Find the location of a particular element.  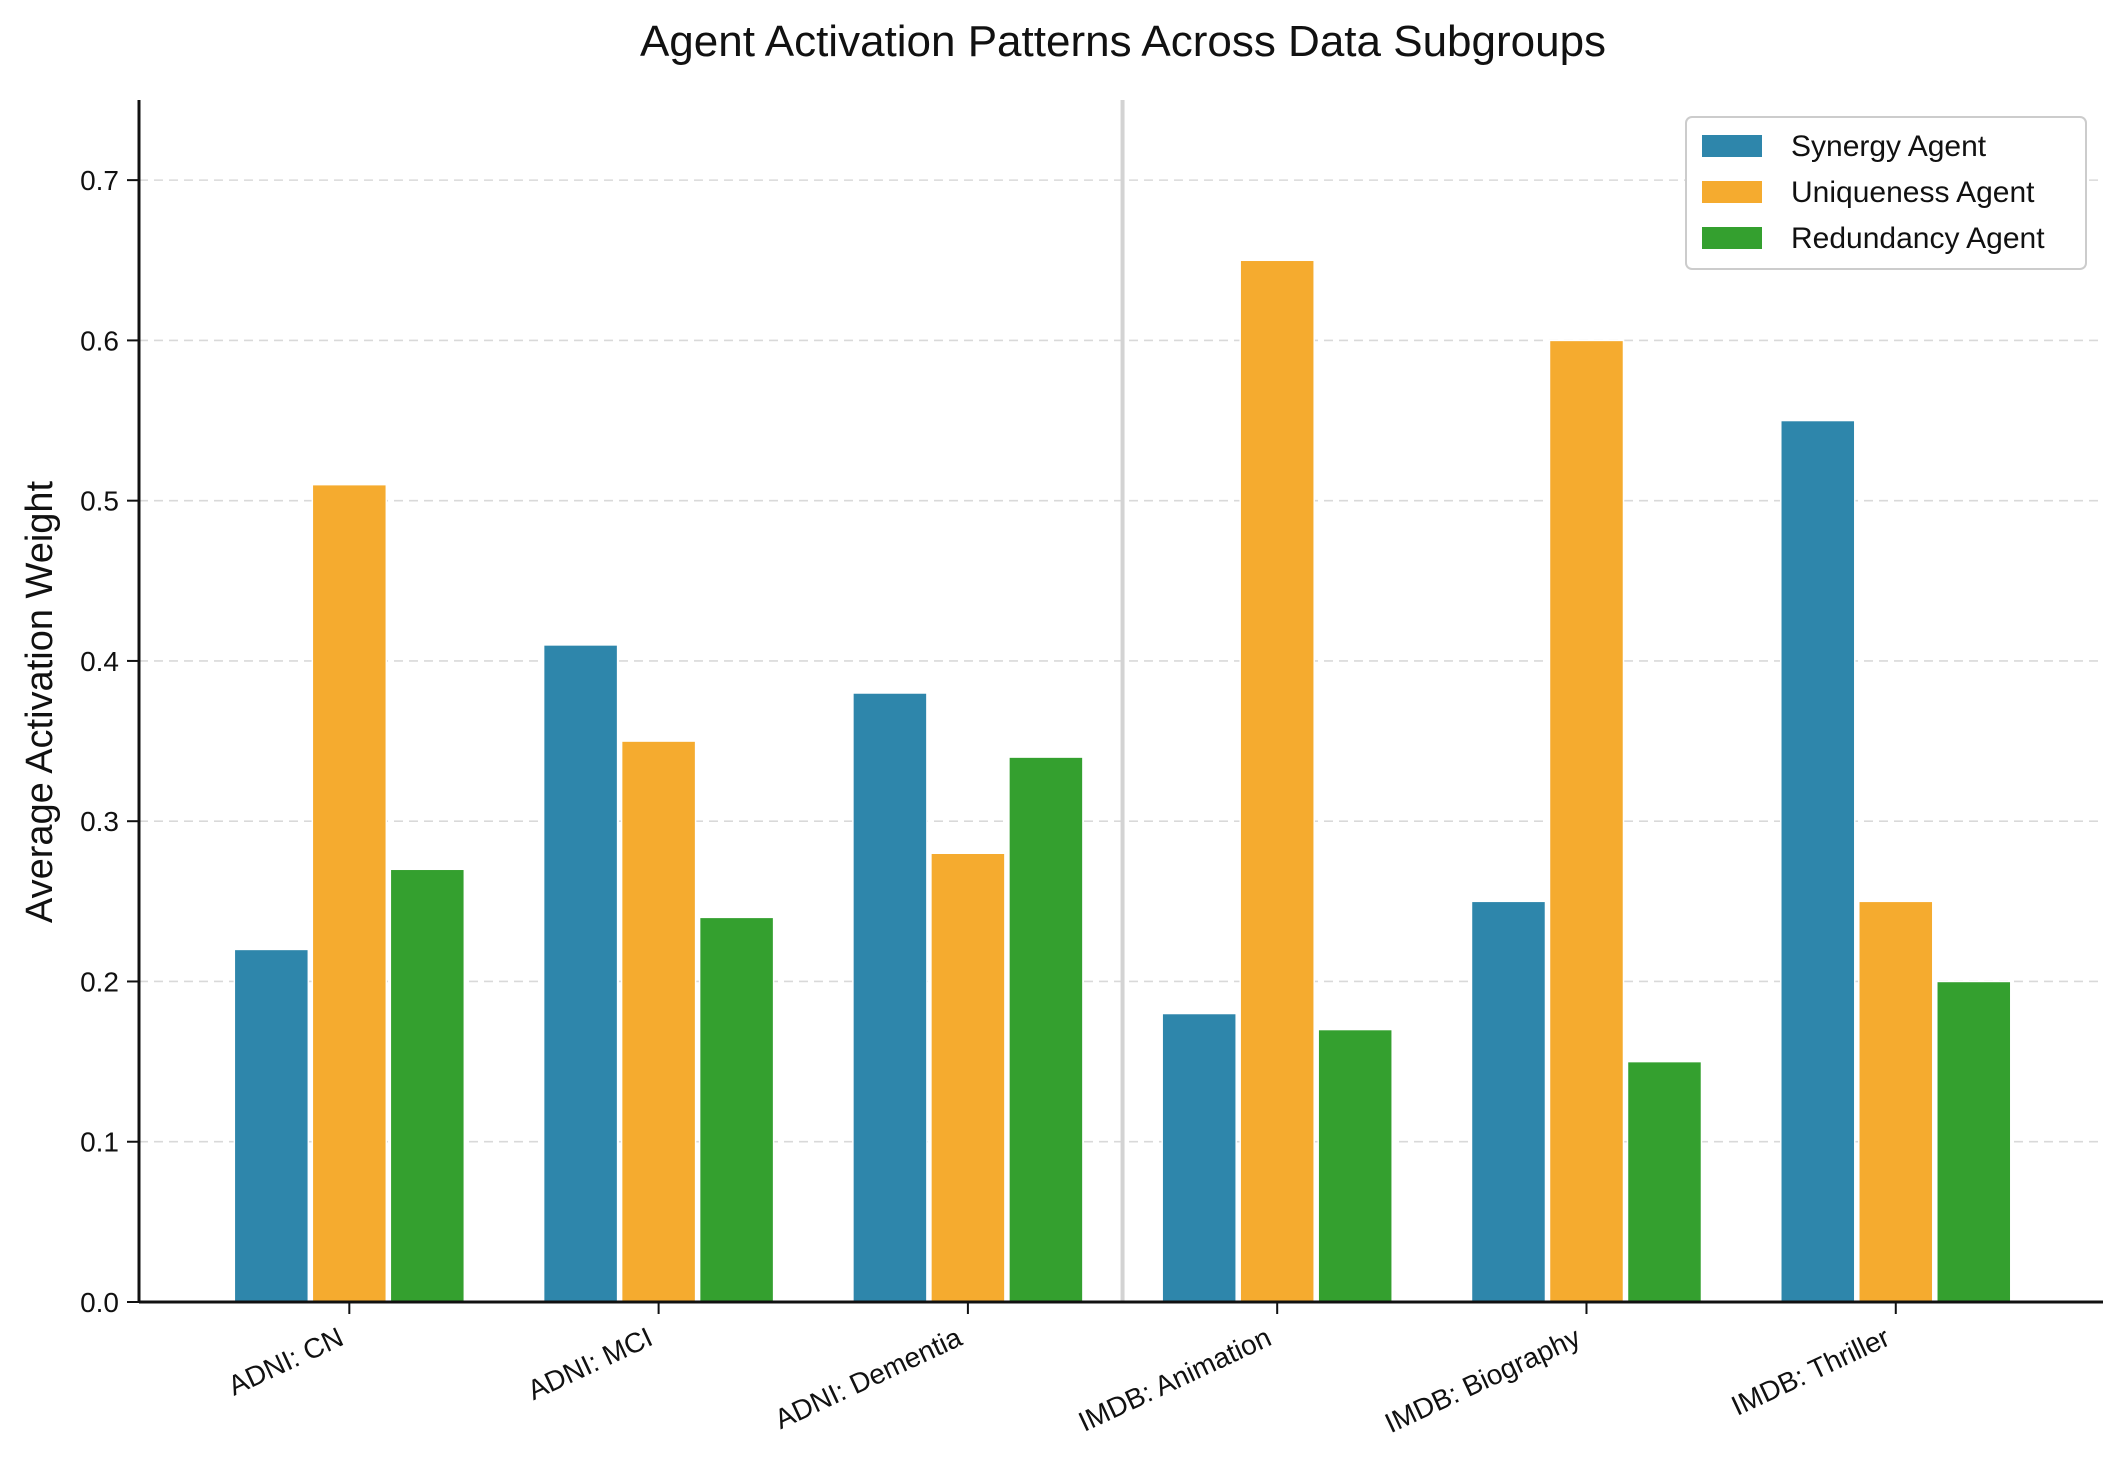

y-tick-label: 0.0 is located at coordinates (99, 1302).